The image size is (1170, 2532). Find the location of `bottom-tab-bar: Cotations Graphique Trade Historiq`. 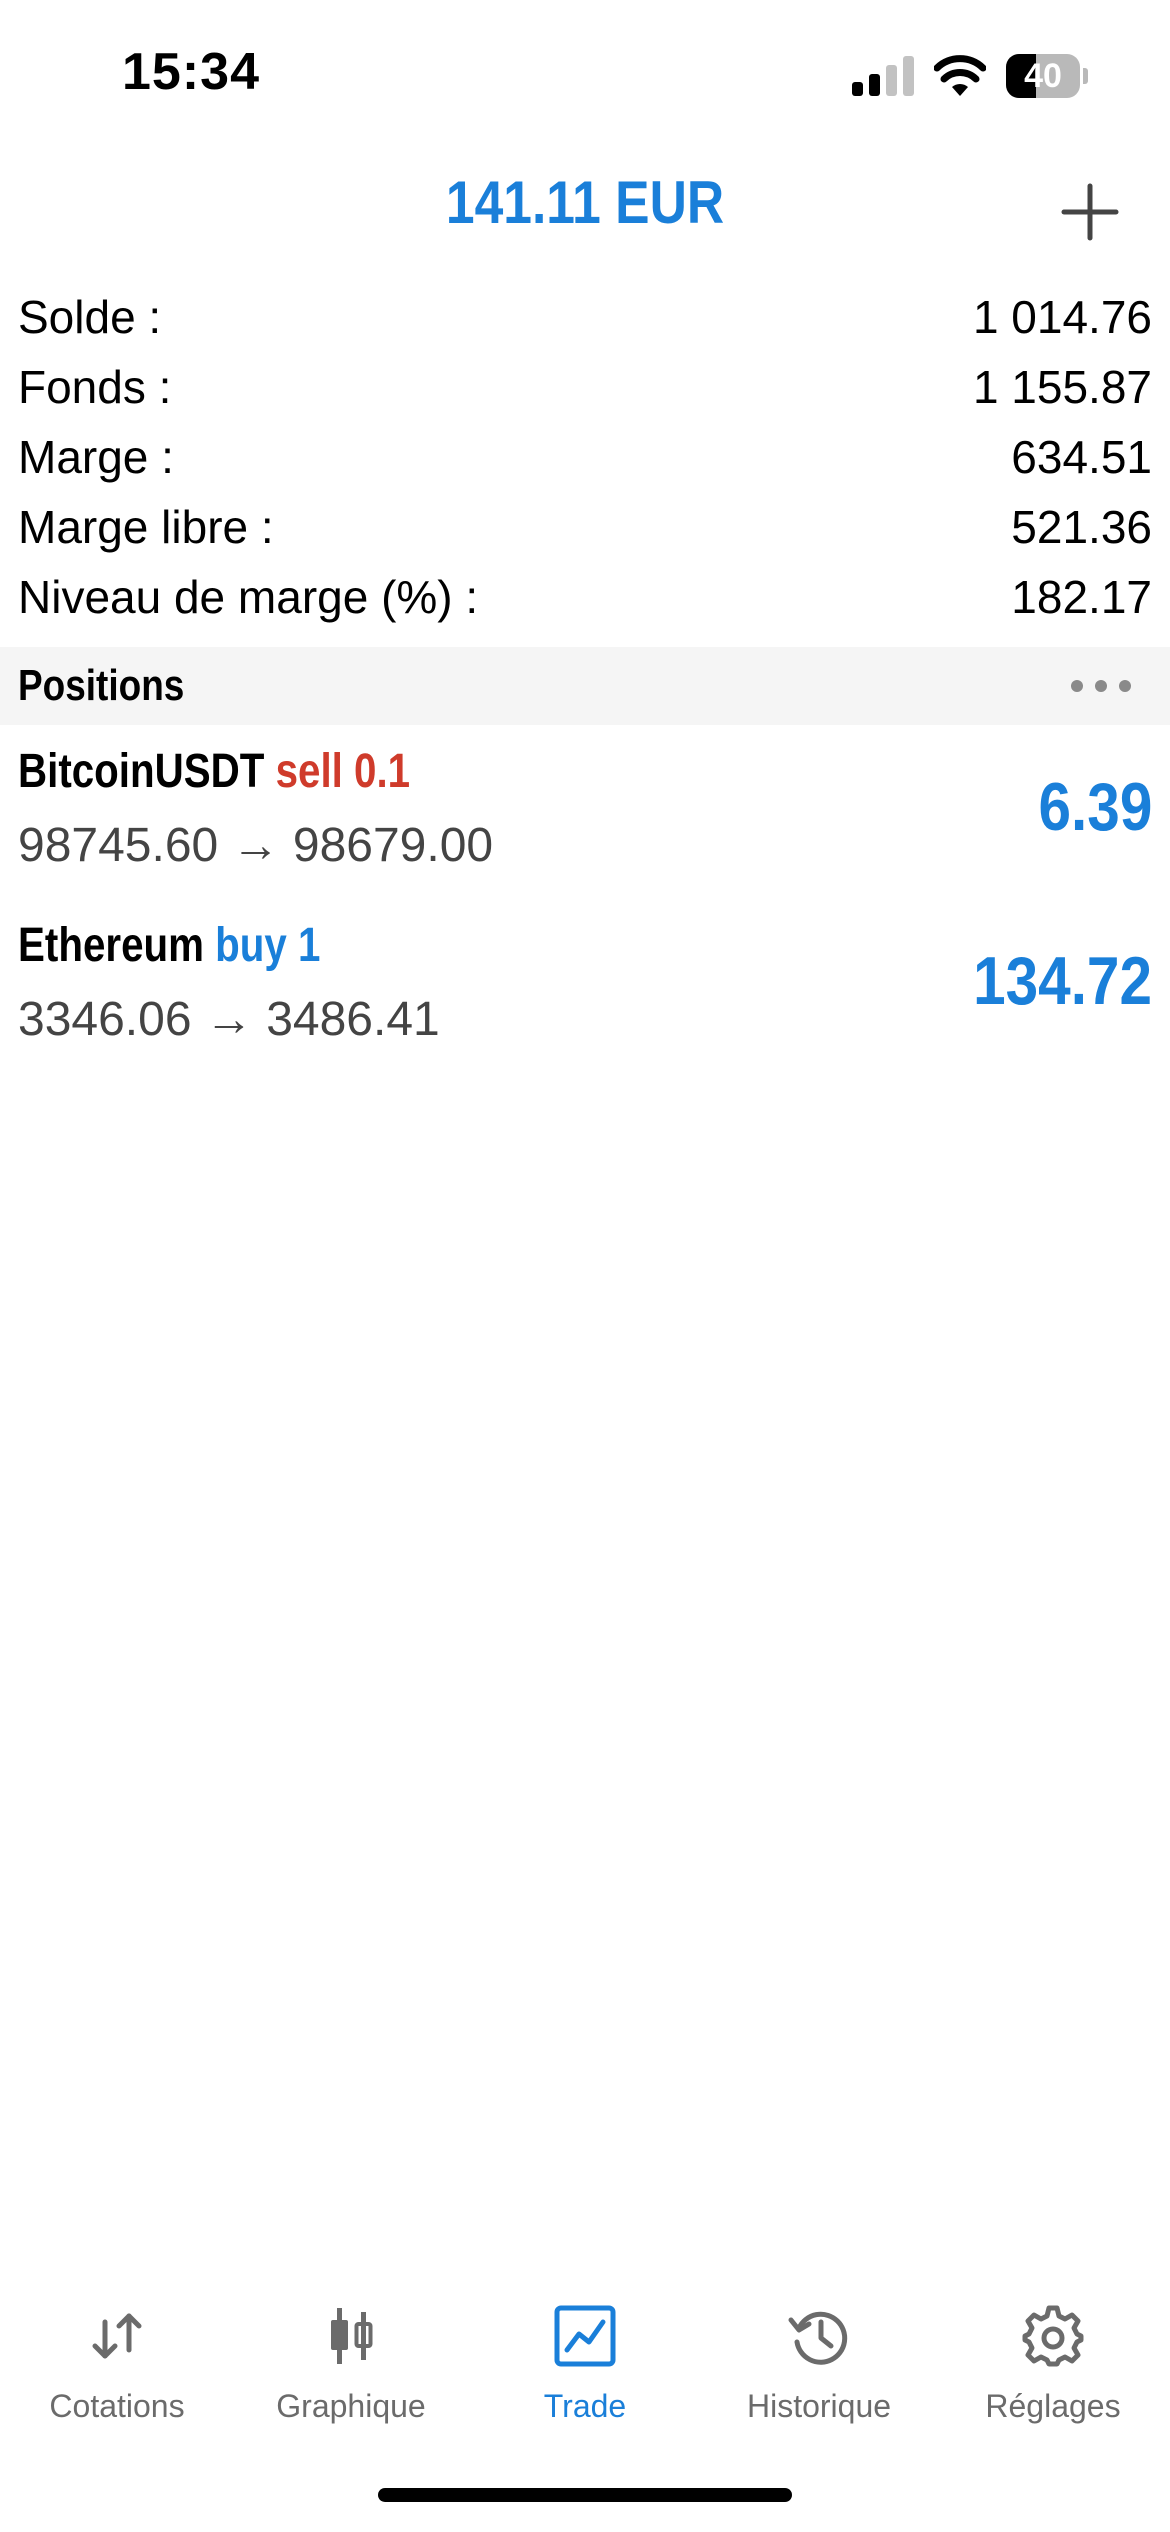

bottom-tab-bar: Cotations Graphique Trade Historiq is located at coordinates (585, 2365).